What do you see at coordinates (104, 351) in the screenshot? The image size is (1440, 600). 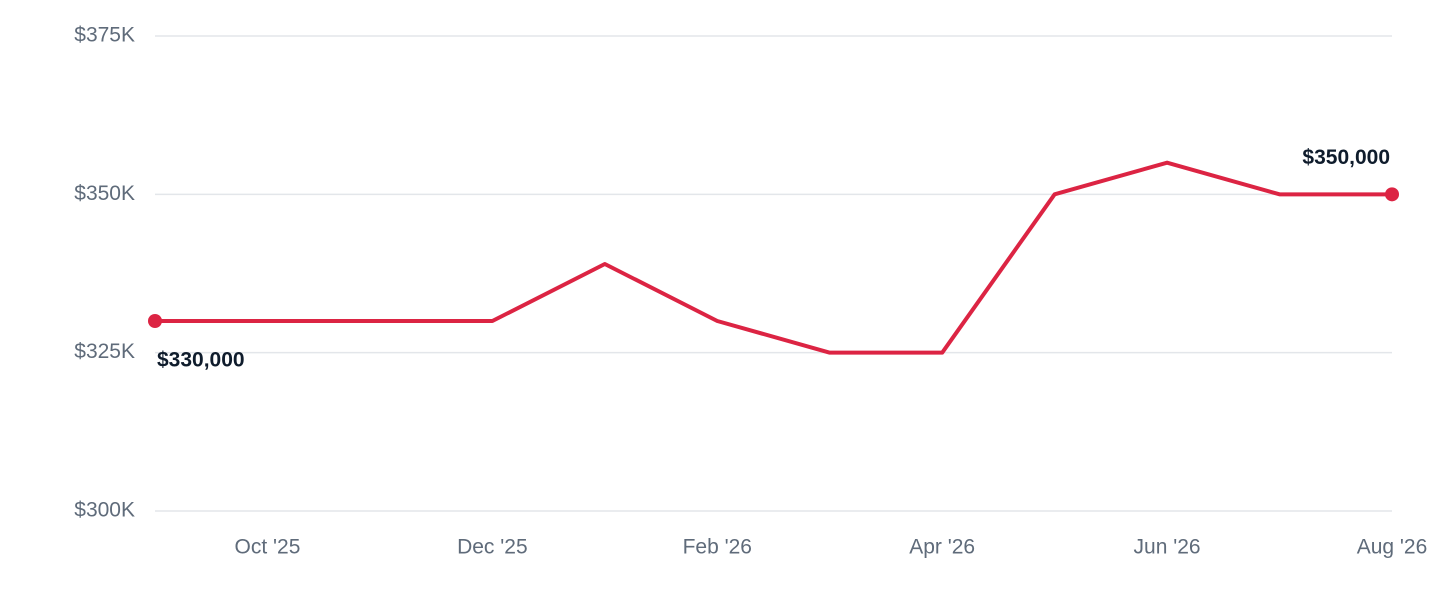 I see `y-tick-label: $325K` at bounding box center [104, 351].